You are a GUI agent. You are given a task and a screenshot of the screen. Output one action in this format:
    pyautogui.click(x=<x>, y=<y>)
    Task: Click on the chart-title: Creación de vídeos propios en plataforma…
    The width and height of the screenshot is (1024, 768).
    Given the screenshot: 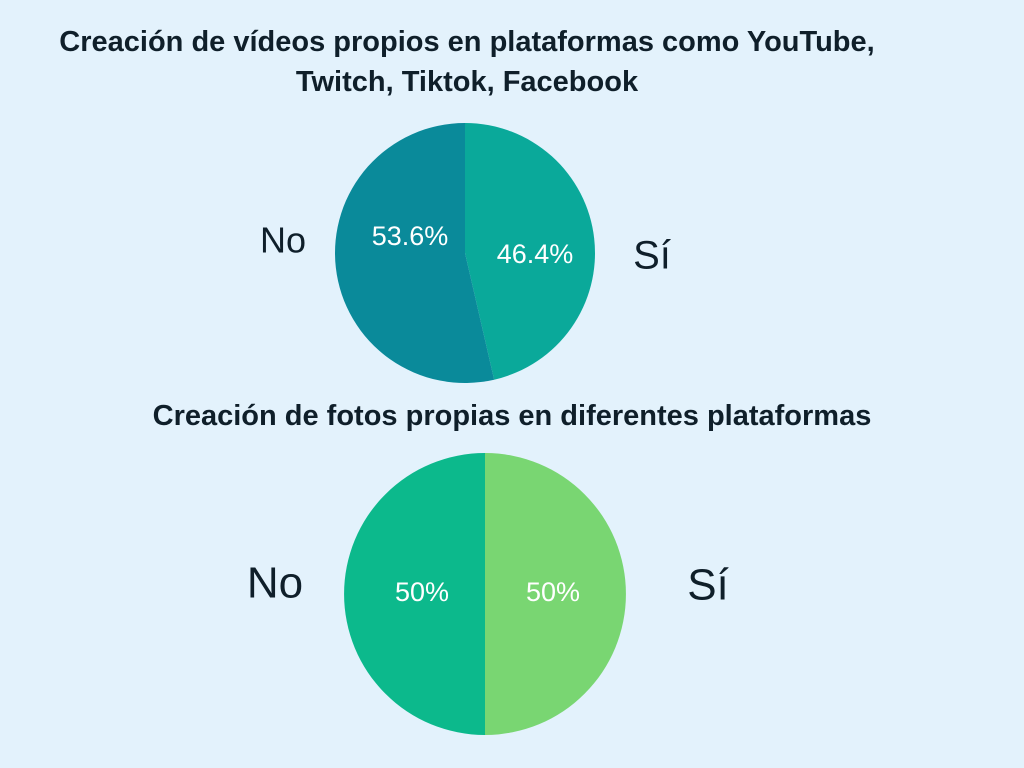 What is the action you would take?
    pyautogui.click(x=467, y=62)
    